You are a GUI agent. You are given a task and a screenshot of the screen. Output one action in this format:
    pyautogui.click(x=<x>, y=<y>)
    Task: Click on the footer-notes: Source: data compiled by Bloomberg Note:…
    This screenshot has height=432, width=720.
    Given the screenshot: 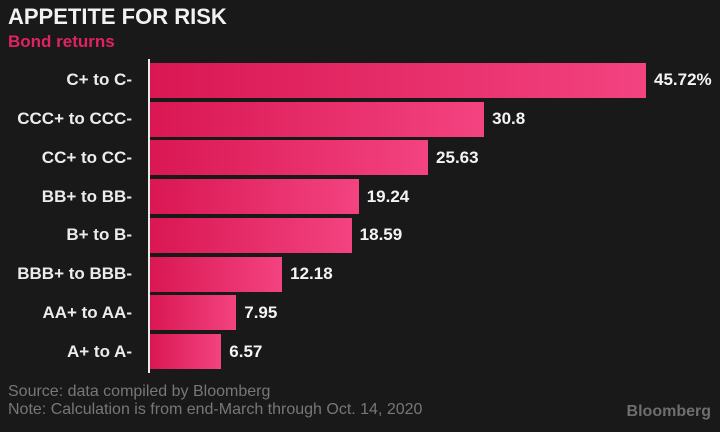 What is the action you would take?
    pyautogui.click(x=215, y=400)
    